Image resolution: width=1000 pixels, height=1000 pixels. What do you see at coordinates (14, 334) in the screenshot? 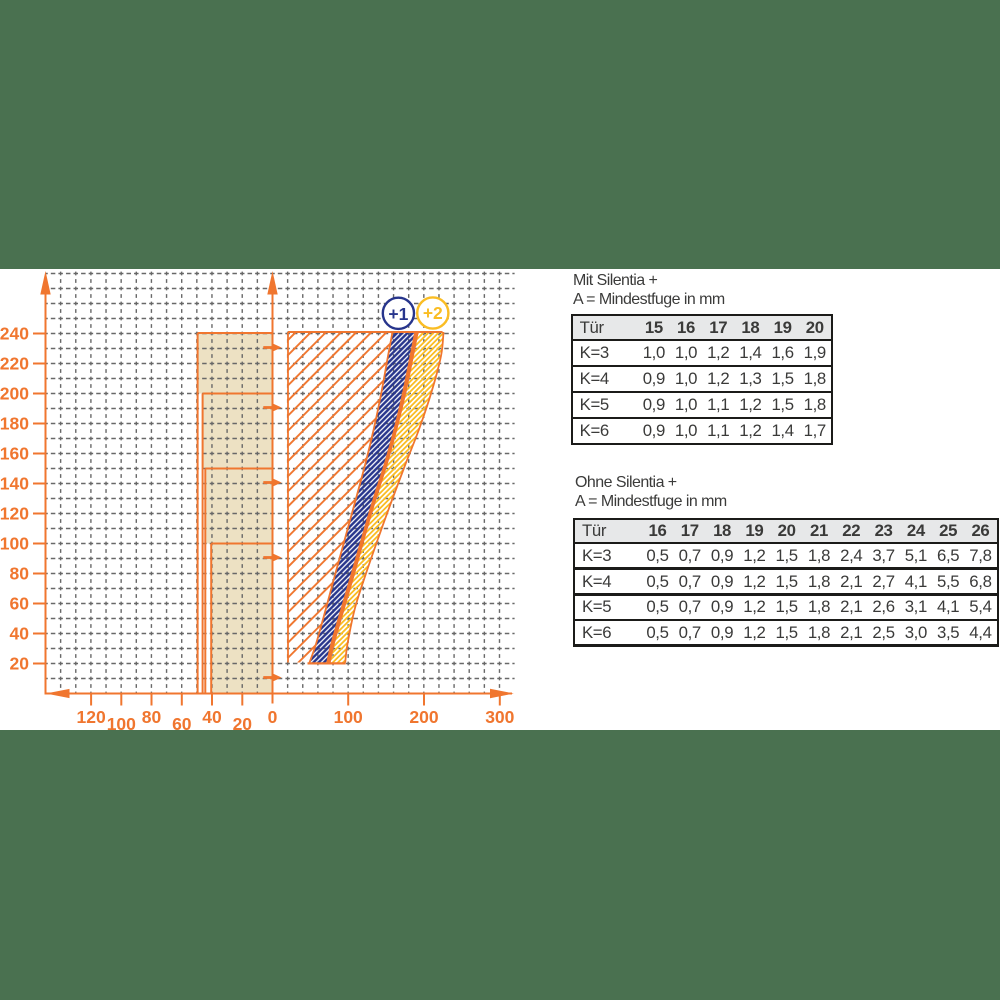
I see `svg-text: 240` at bounding box center [14, 334].